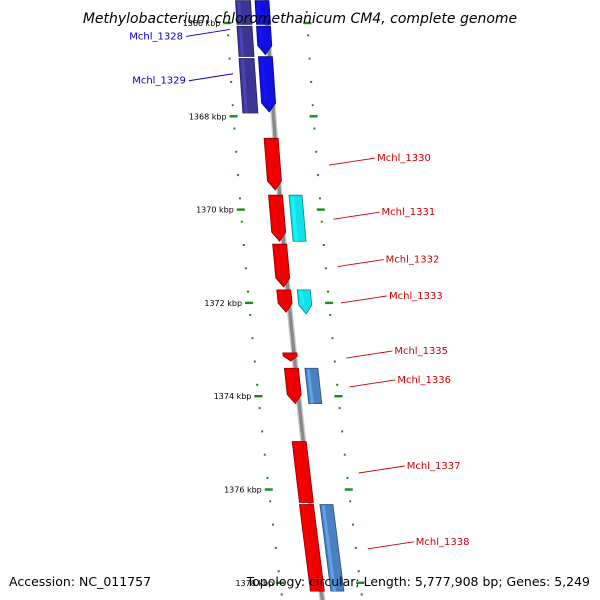  I want to click on gene-label: Mchl_1337, so click(434, 466).